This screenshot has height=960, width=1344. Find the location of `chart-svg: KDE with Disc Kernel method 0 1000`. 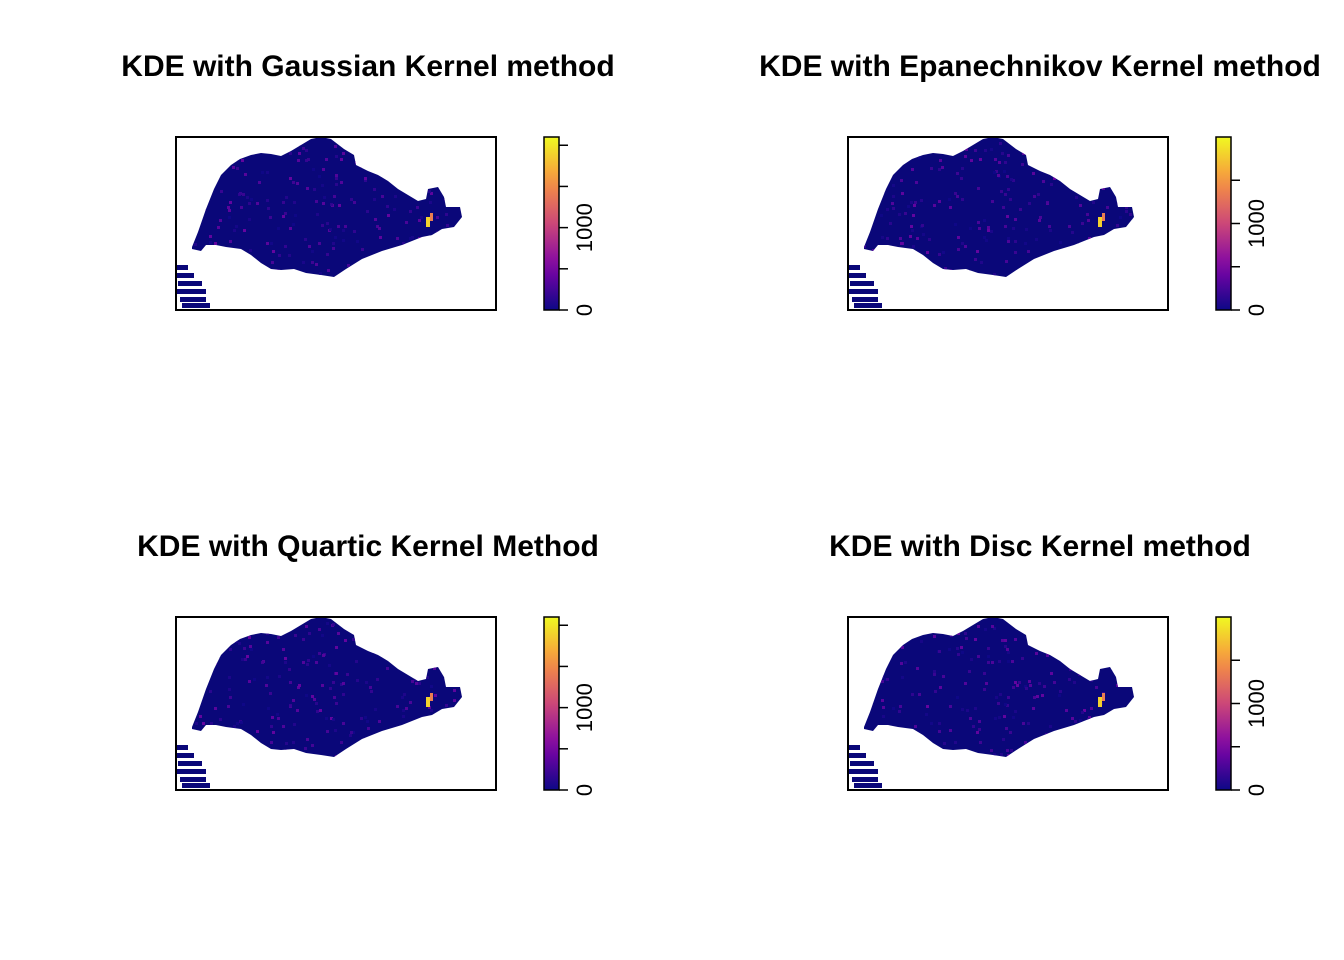

chart-svg: KDE with Disc Kernel method 0 1000 is located at coordinates (1049, 663).